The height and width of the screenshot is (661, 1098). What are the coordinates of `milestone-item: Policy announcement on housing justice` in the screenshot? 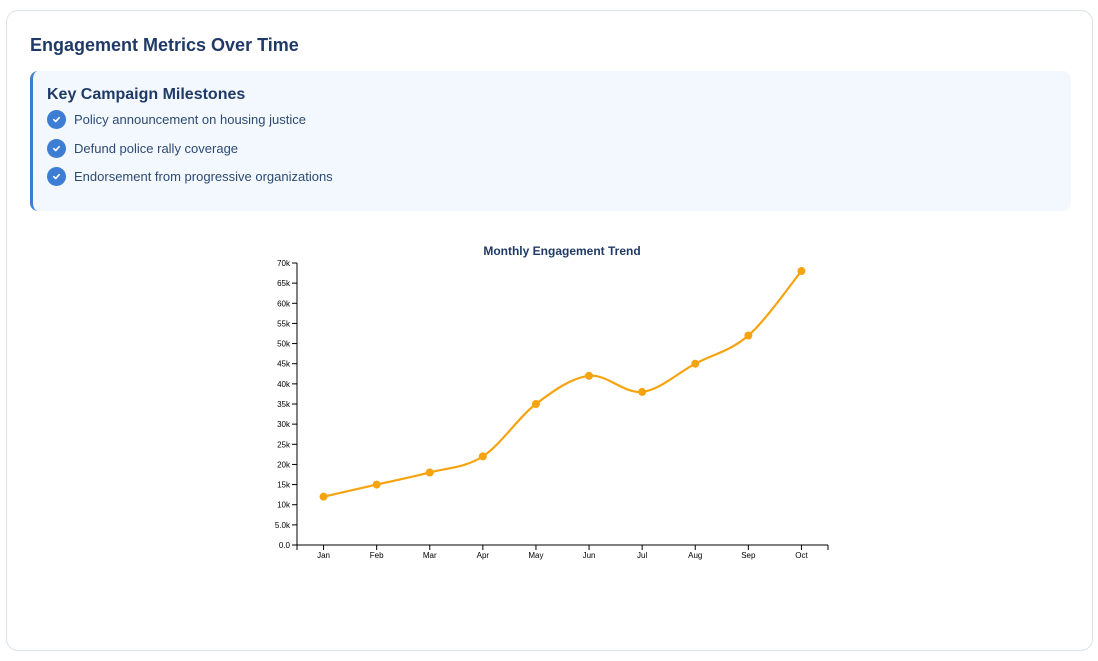 It's located at (190, 119).